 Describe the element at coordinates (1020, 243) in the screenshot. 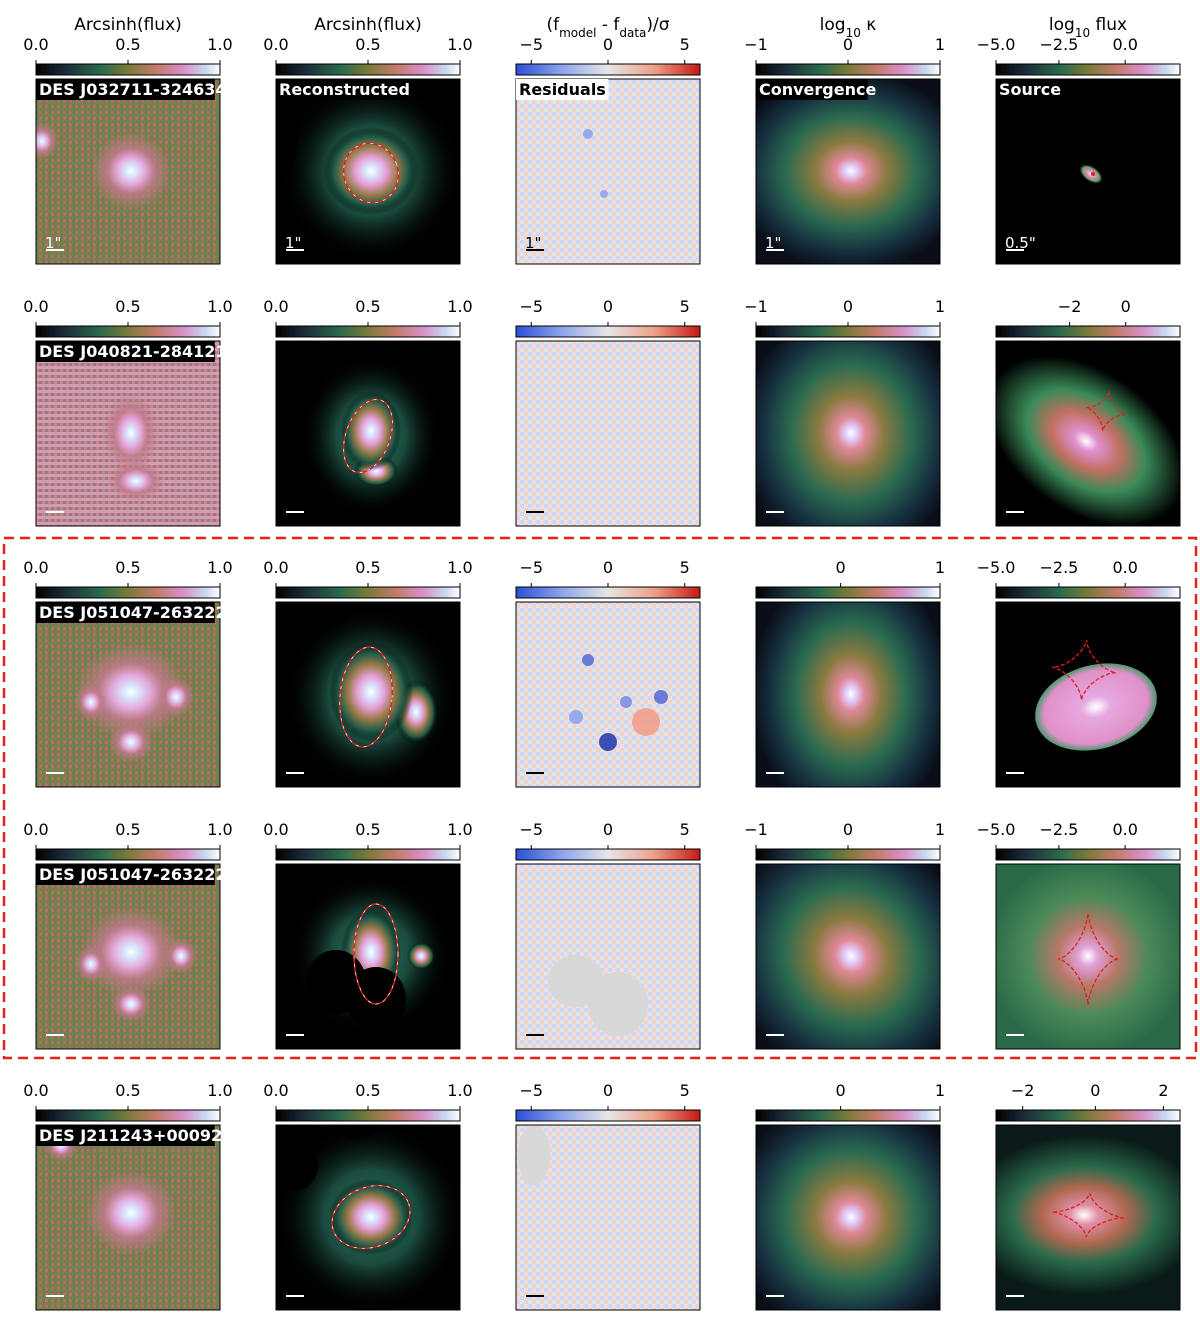

I see `scale-bar-label: 0.5"` at that location.